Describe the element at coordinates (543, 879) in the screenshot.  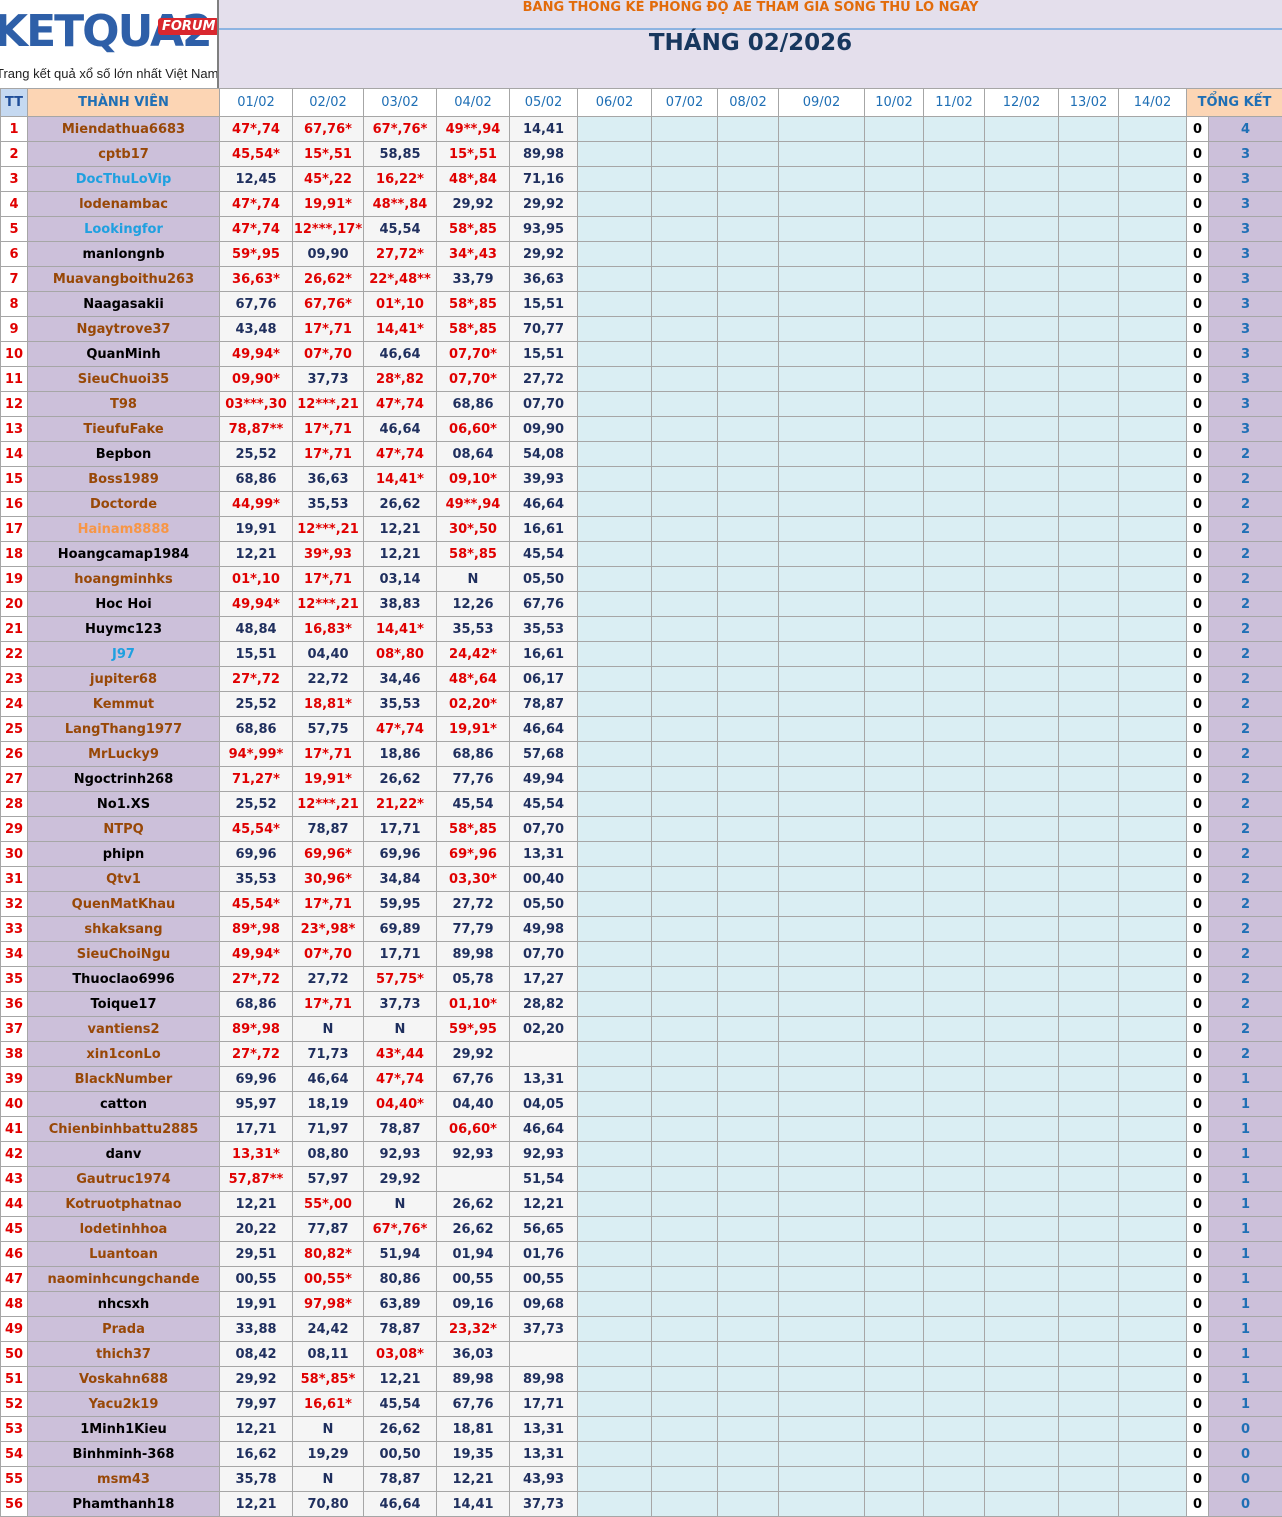
I see `day-value: 00,40` at that location.